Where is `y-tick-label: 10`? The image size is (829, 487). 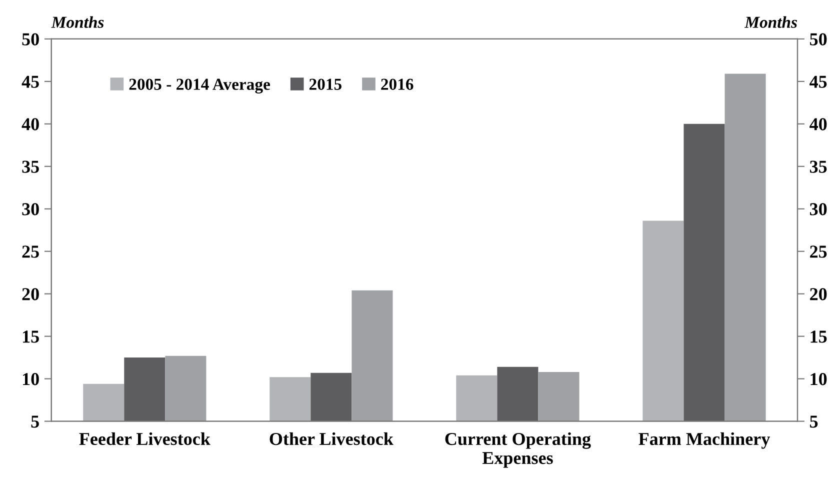 y-tick-label: 10 is located at coordinates (30, 379).